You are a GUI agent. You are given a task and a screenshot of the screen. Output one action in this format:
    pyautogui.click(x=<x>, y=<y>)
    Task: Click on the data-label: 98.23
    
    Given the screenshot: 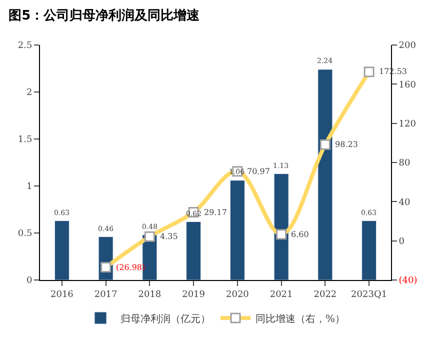 What is the action you would take?
    pyautogui.click(x=346, y=144)
    